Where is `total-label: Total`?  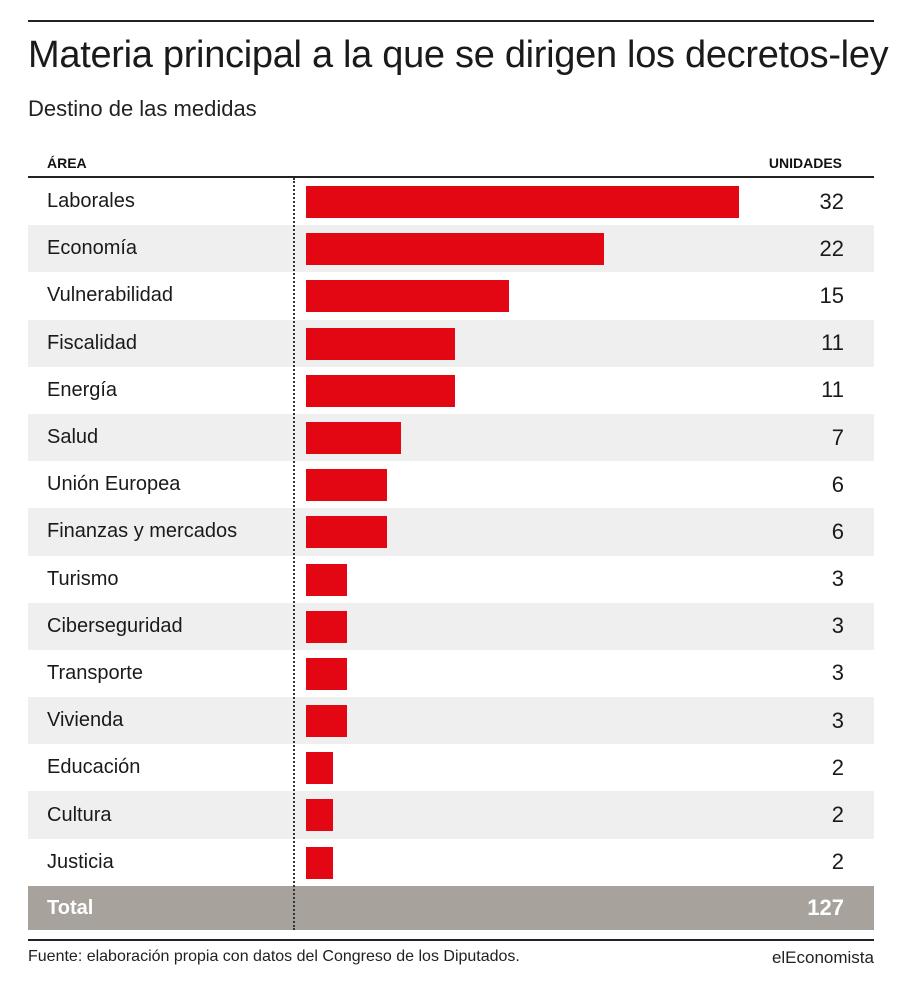 total-label: Total is located at coordinates (70, 907).